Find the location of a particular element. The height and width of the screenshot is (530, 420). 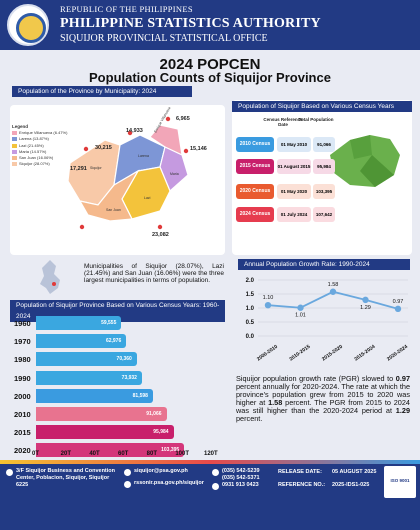

growth-data-label: 1.10 is located at coordinates (268, 298).